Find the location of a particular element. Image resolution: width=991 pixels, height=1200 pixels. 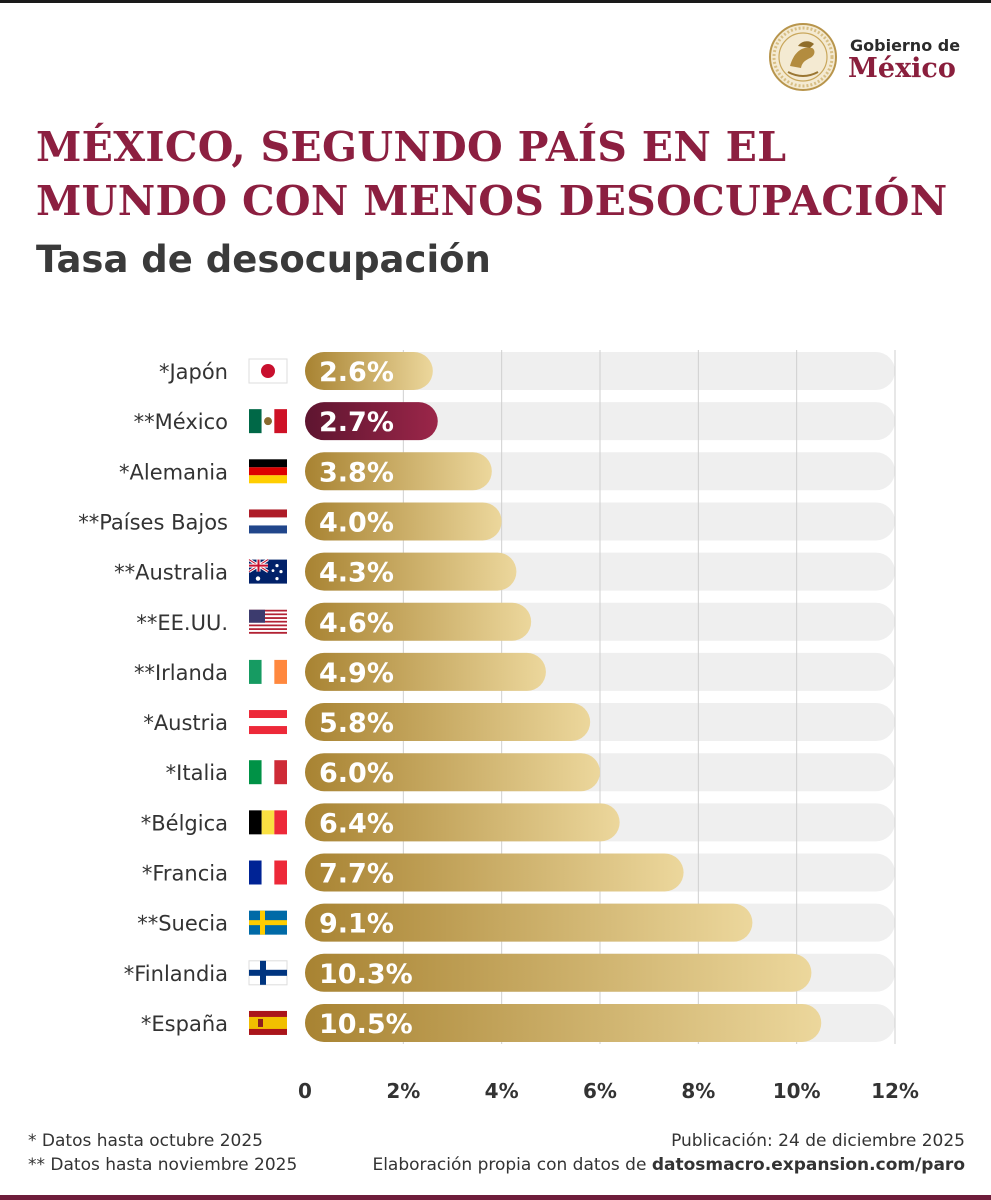

bar-value-label: 4.0% is located at coordinates (356, 522).